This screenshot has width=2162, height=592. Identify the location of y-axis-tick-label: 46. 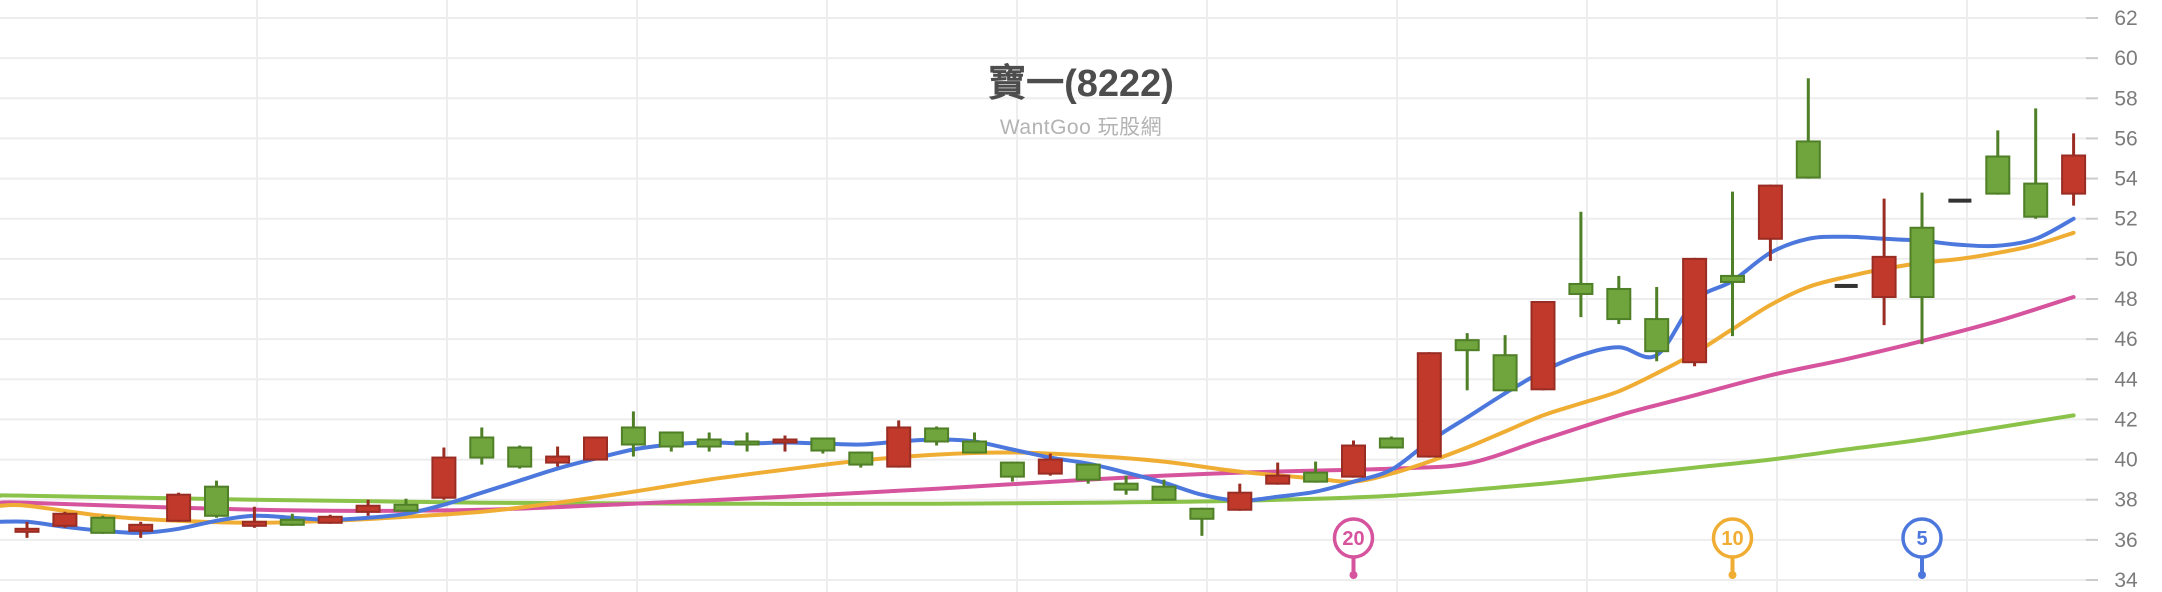
(2125, 339).